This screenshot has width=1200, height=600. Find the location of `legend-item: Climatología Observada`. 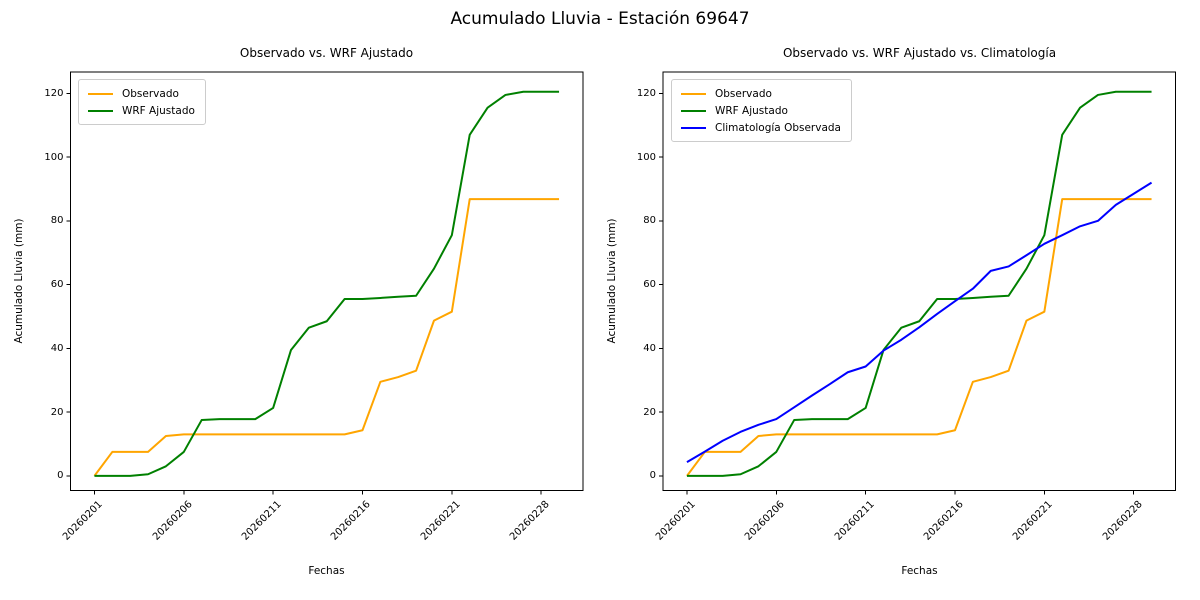

legend-item: Climatología Observada is located at coordinates (761, 127).